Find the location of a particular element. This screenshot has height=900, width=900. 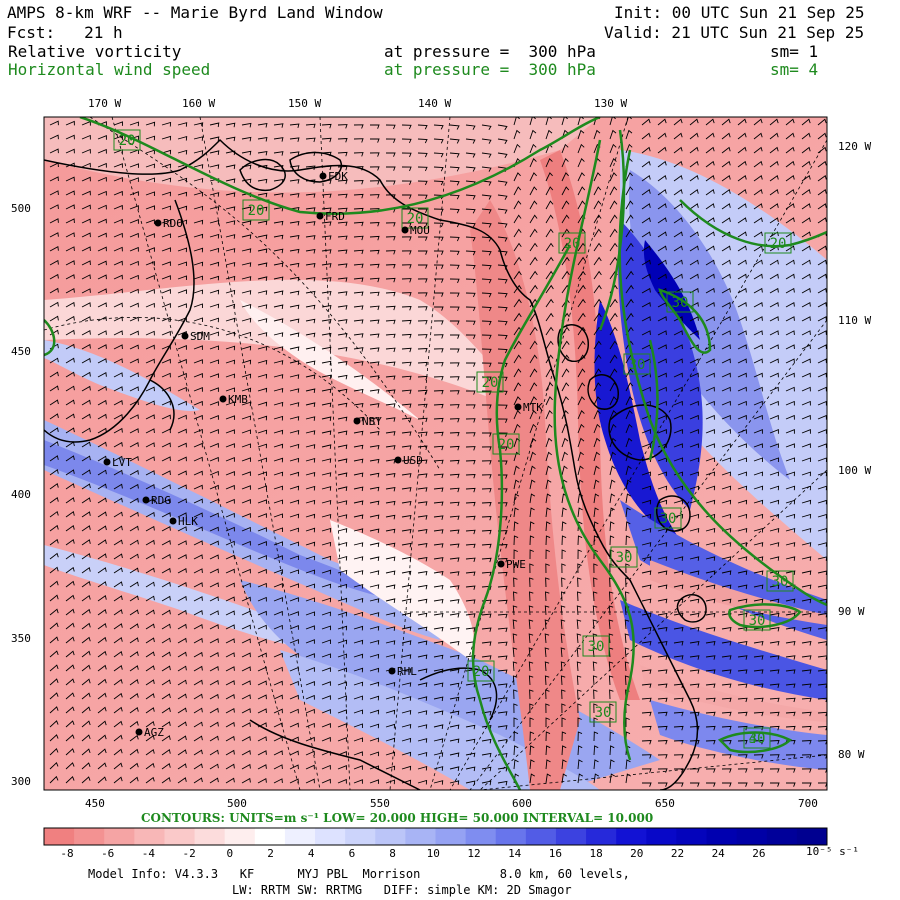

station-label: HLK is located at coordinates (188, 521).